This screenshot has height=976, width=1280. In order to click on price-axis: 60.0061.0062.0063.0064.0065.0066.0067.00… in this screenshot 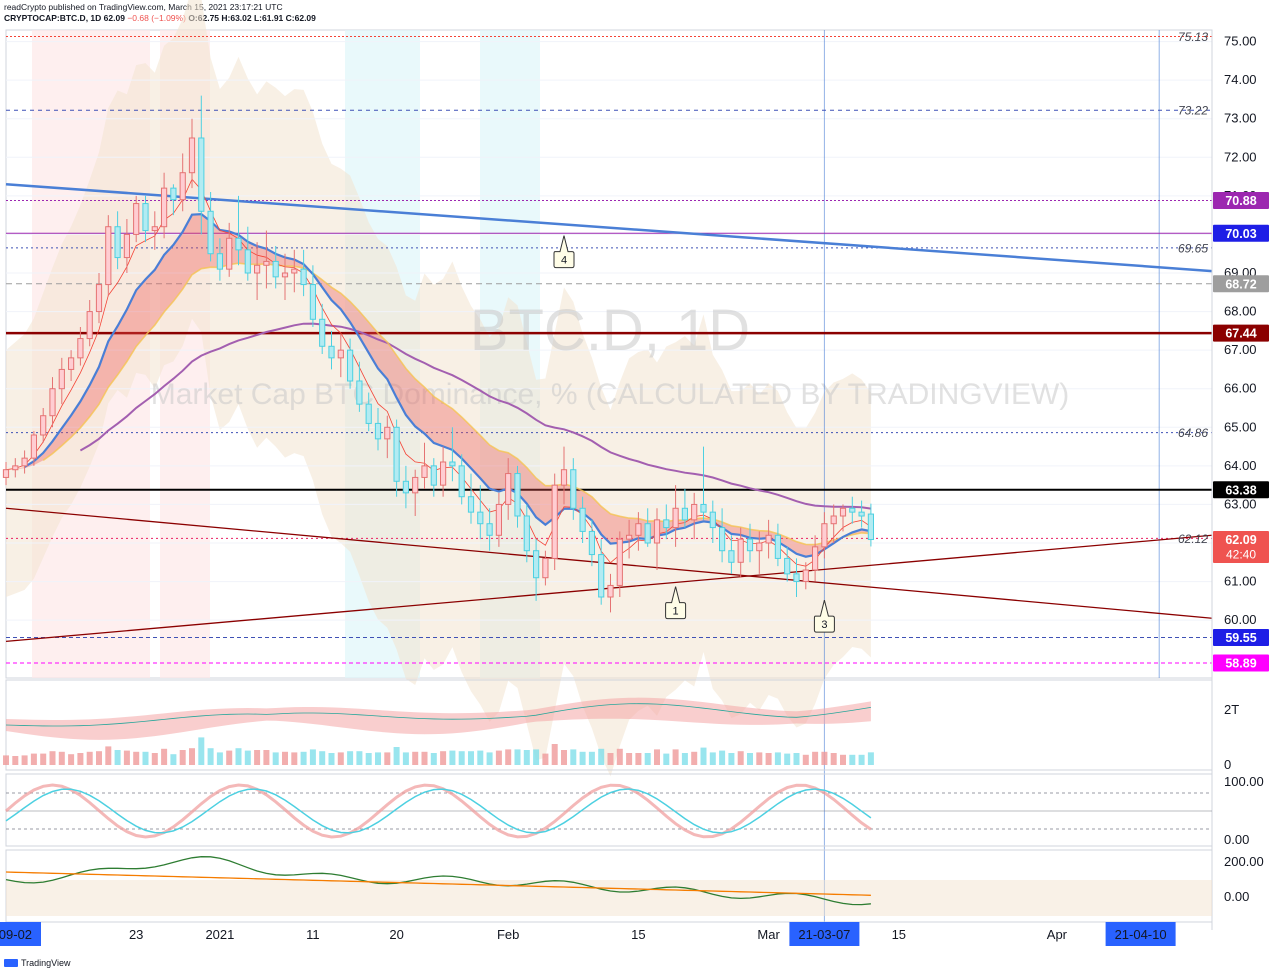, I will do `click(1223, 480)`.